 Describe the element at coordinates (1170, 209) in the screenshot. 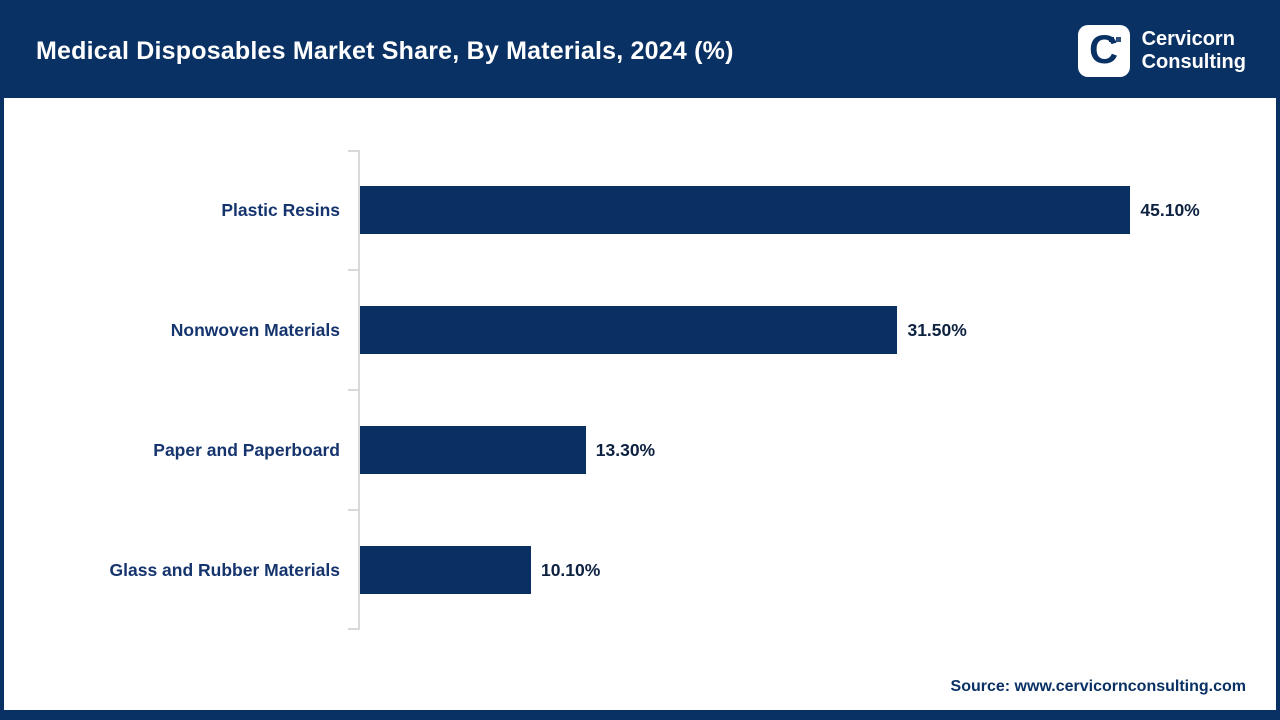

I see `value-label: 45.10%` at that location.